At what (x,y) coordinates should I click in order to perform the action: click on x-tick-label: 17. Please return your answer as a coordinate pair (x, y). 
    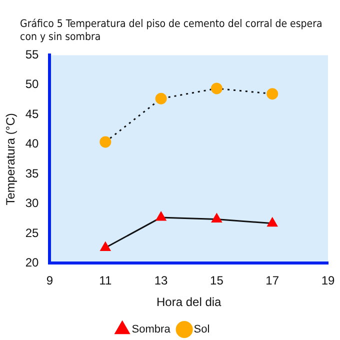
    Looking at the image, I should click on (273, 281).